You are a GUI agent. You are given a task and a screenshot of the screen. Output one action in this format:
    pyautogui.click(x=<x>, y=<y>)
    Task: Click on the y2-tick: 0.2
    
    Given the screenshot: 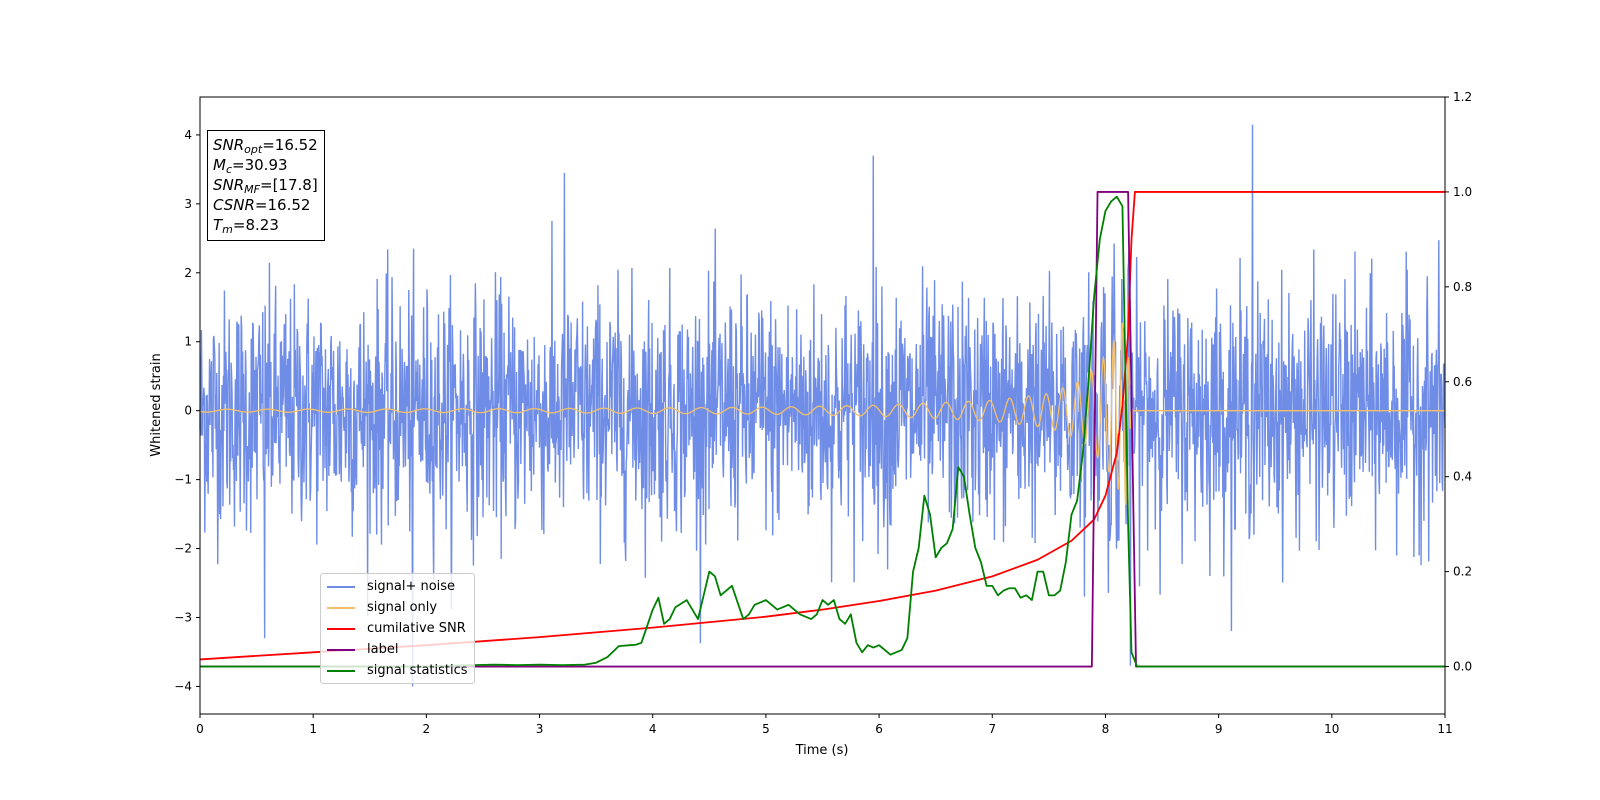 What is the action you would take?
    pyautogui.click(x=1458, y=572)
    